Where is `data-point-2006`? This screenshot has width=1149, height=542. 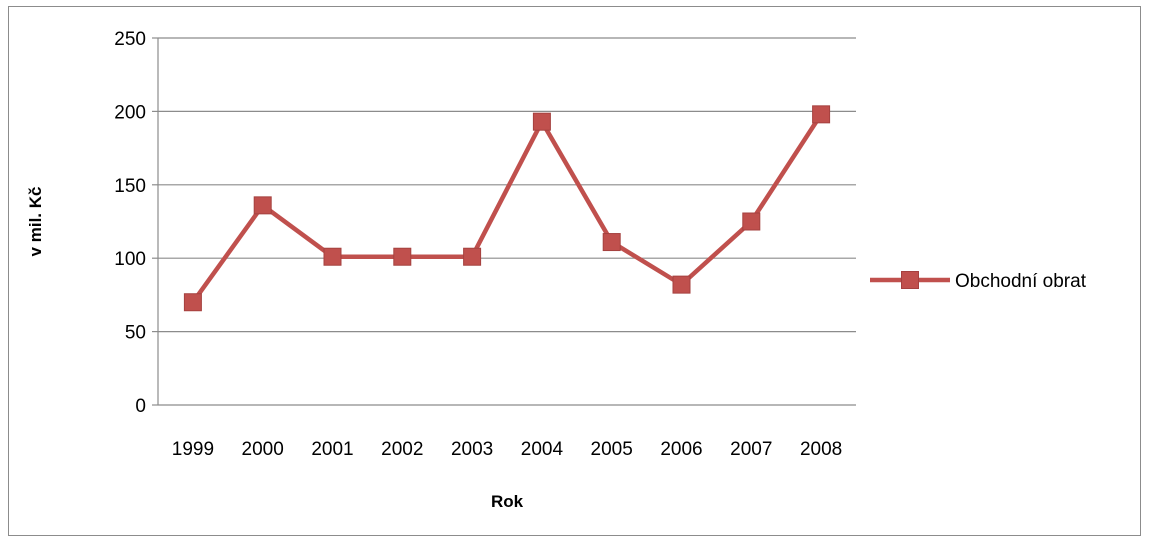 data-point-2006 is located at coordinates (681, 284).